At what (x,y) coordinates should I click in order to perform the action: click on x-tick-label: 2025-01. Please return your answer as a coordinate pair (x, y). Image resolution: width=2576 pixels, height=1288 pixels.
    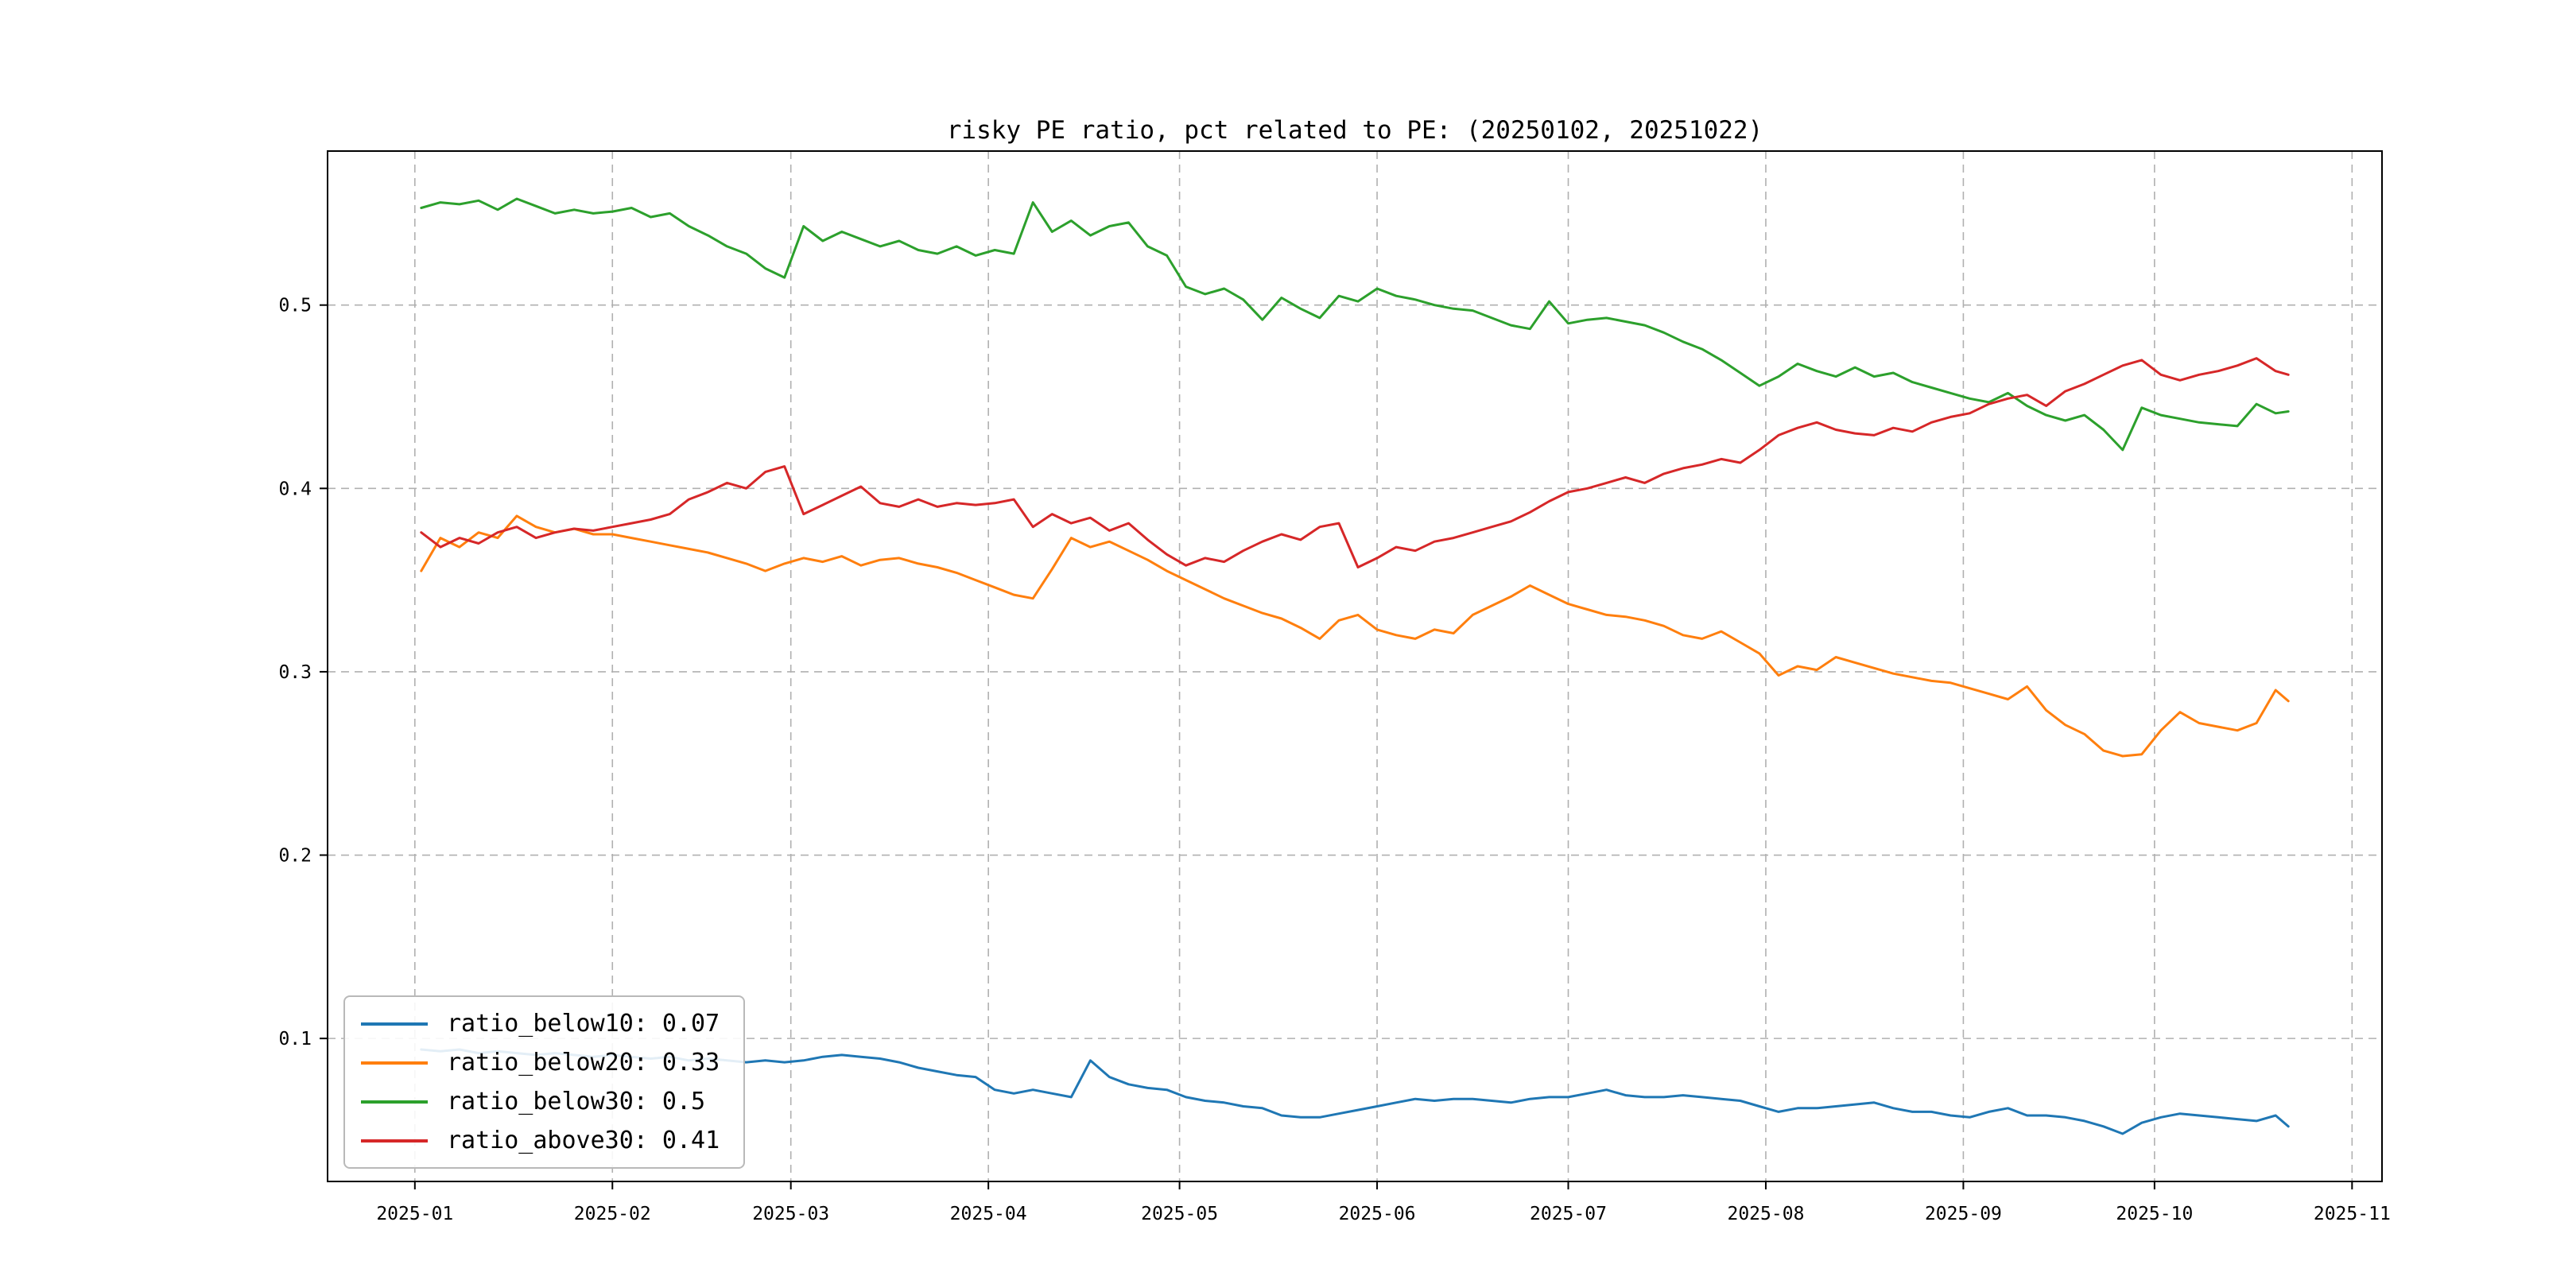
    Looking at the image, I should click on (415, 1214).